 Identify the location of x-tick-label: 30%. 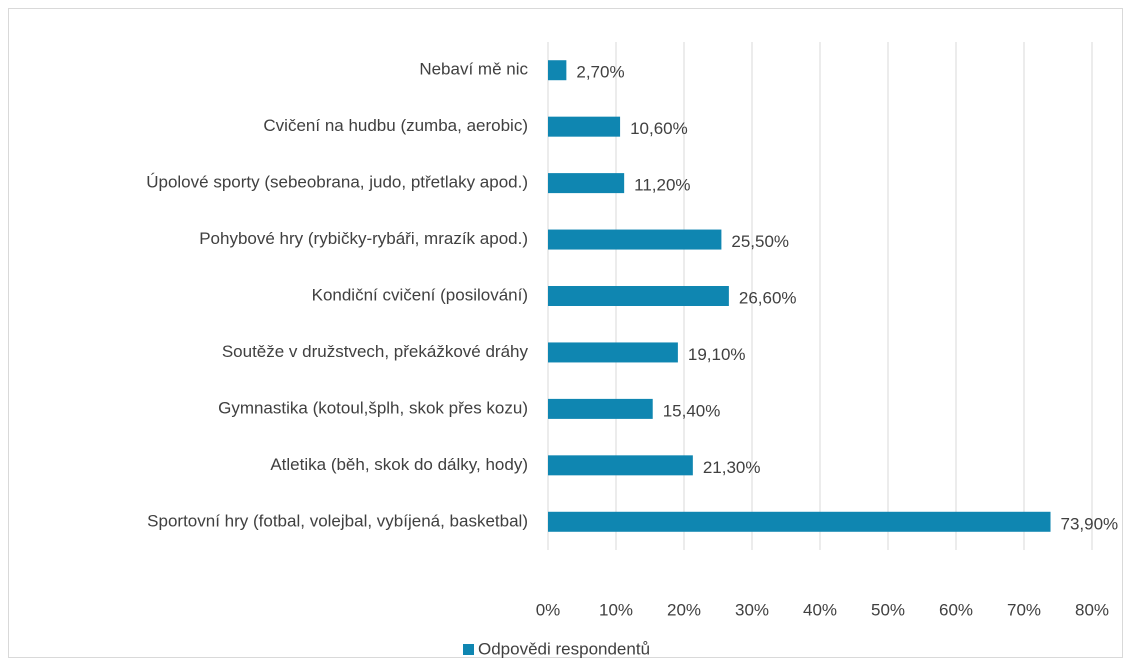
(752, 609).